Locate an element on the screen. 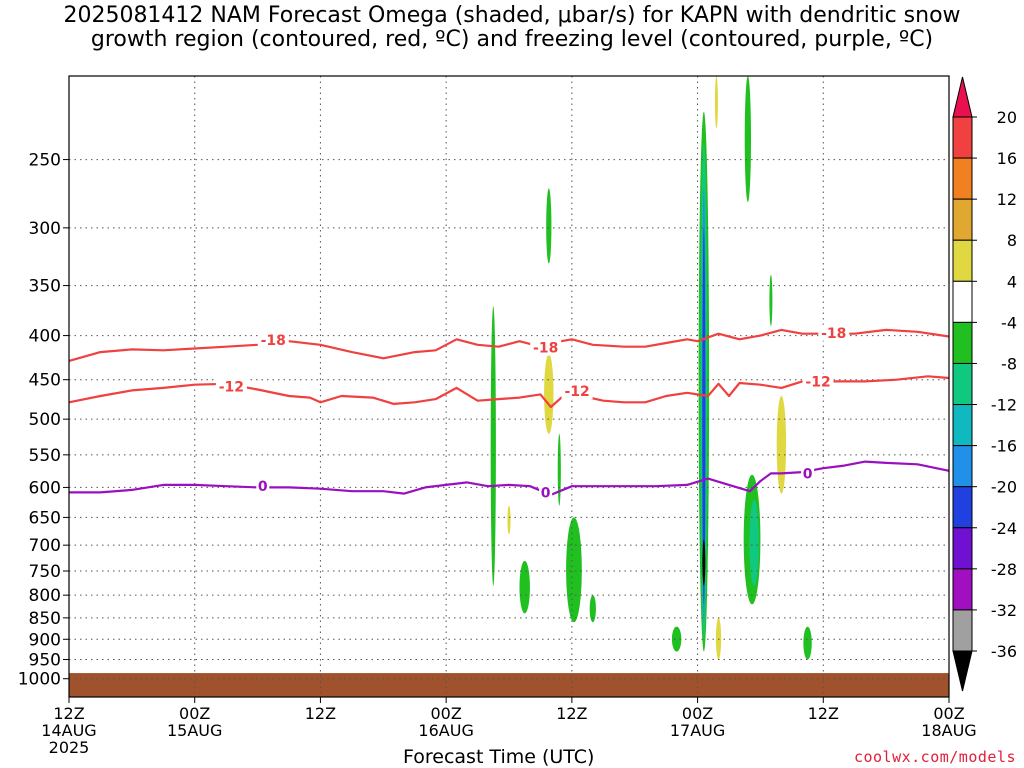 This screenshot has width=1024, height=768. y-tick-label: 700 is located at coordinates (45, 546).